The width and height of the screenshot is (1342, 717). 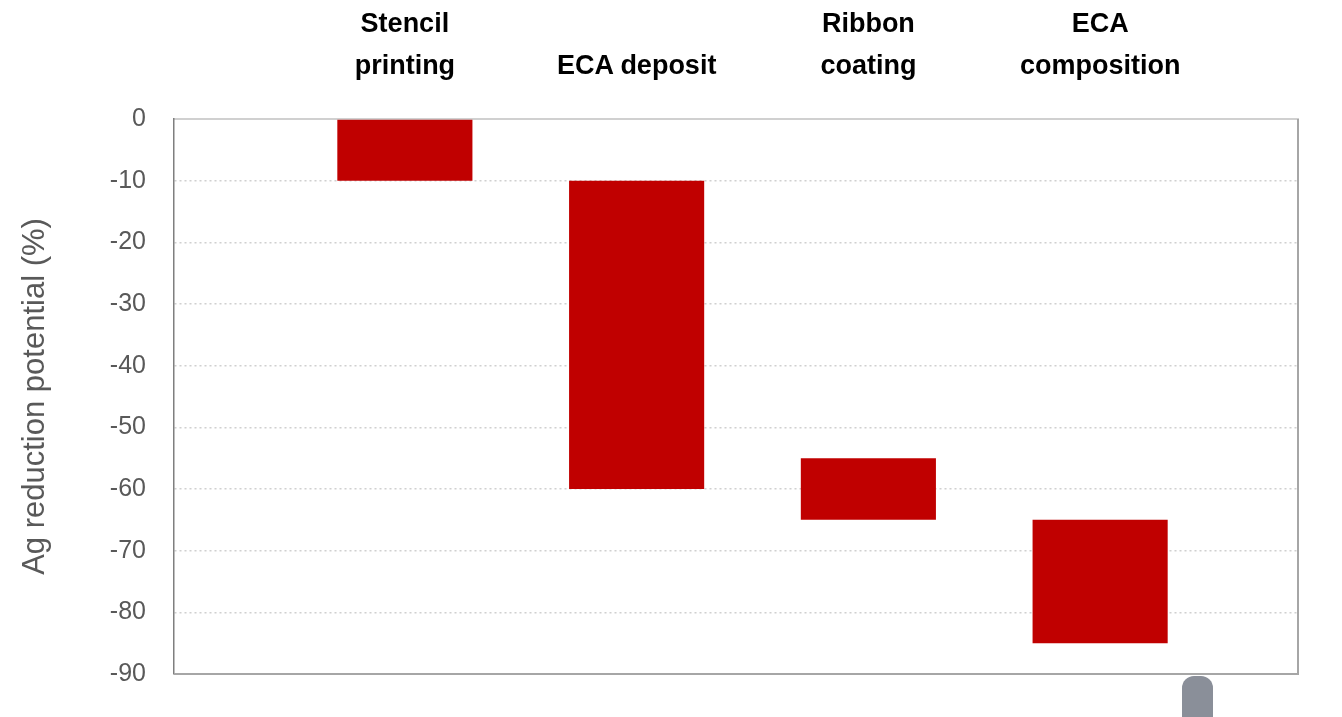 What do you see at coordinates (127, 548) in the screenshot?
I see `y-tick-label: -70` at bounding box center [127, 548].